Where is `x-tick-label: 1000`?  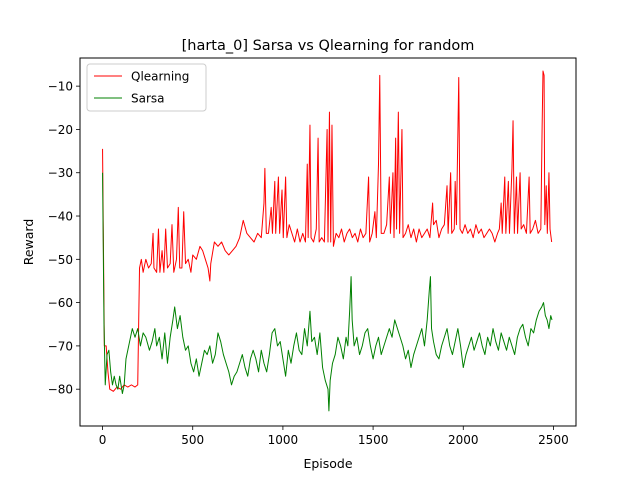
x-tick-label: 1000 is located at coordinates (283, 440).